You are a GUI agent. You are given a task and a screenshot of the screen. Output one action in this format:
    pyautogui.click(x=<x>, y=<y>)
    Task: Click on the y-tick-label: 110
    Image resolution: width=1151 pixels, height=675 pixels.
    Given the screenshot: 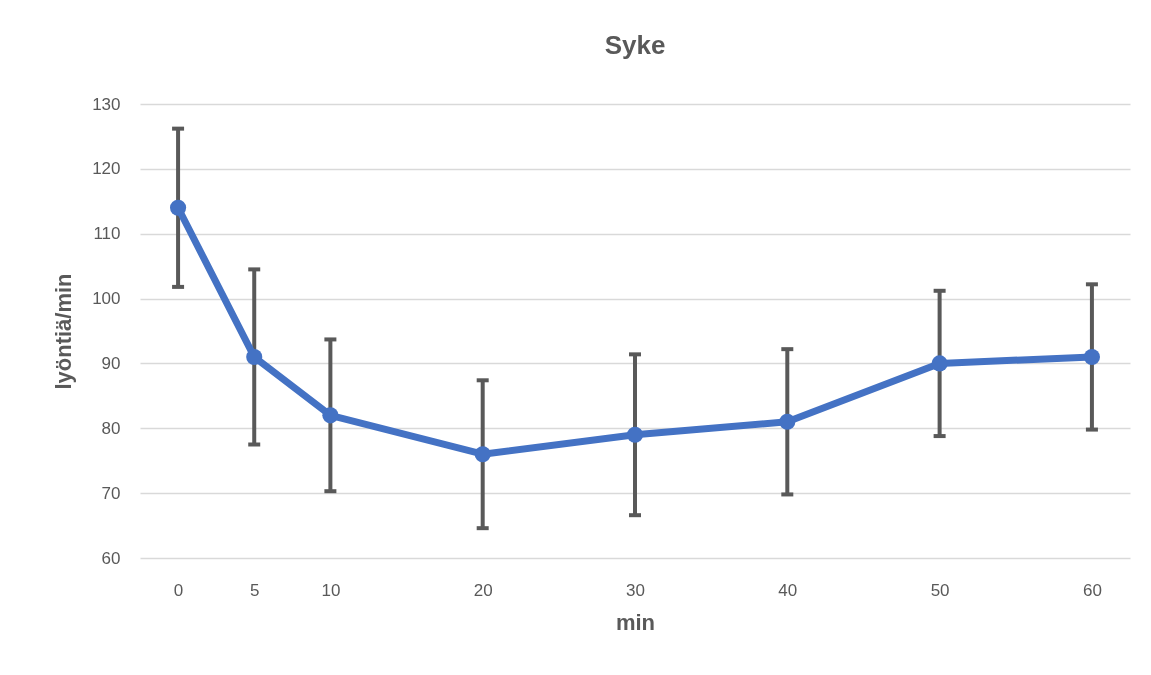 What is the action you would take?
    pyautogui.click(x=107, y=234)
    